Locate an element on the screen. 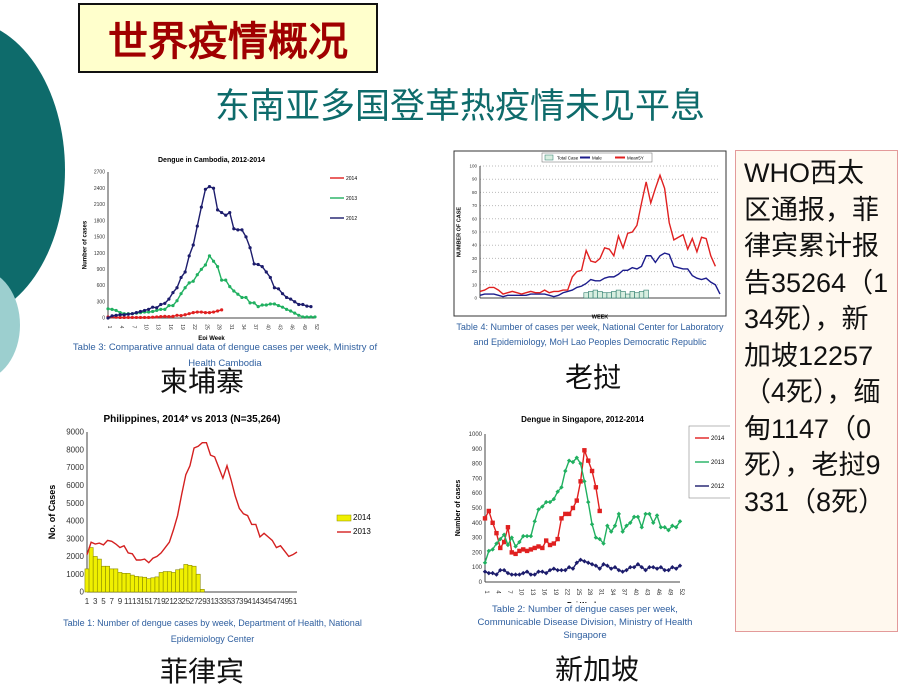  x-tick-label: 51 is located at coordinates (292, 601).